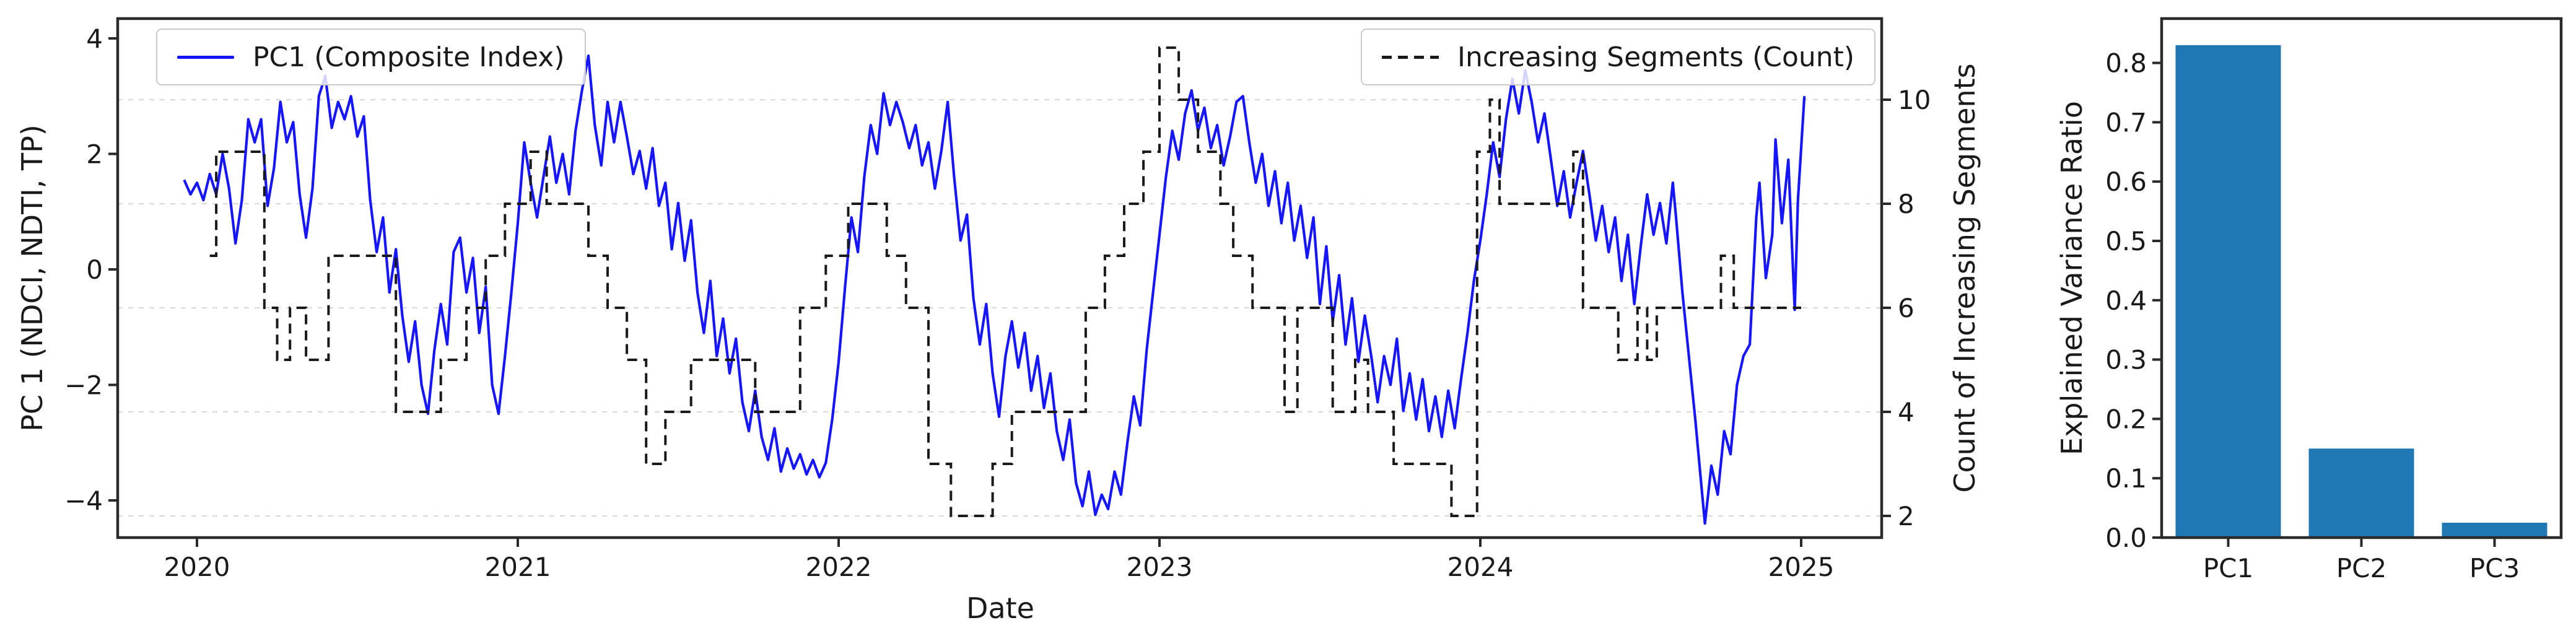 Image resolution: width=2576 pixels, height=641 pixels. Describe the element at coordinates (1801, 567) in the screenshot. I see `x-tick-label: 2025` at that location.